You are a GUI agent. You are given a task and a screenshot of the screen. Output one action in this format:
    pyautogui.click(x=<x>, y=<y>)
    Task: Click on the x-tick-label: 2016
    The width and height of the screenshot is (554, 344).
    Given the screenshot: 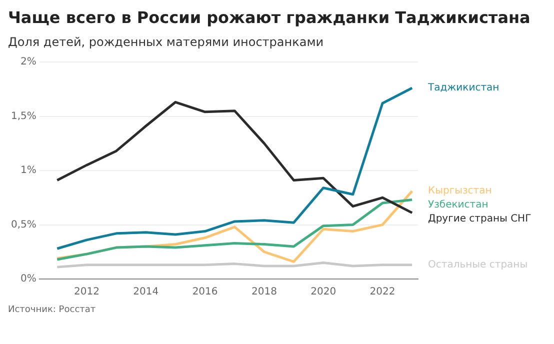 What is the action you would take?
    pyautogui.click(x=205, y=292)
    